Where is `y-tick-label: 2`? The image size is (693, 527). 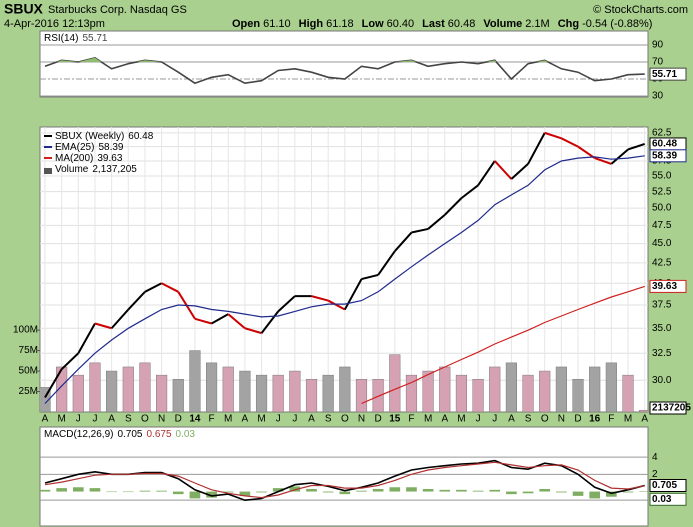 y-tick-label: 2 is located at coordinates (655, 474).